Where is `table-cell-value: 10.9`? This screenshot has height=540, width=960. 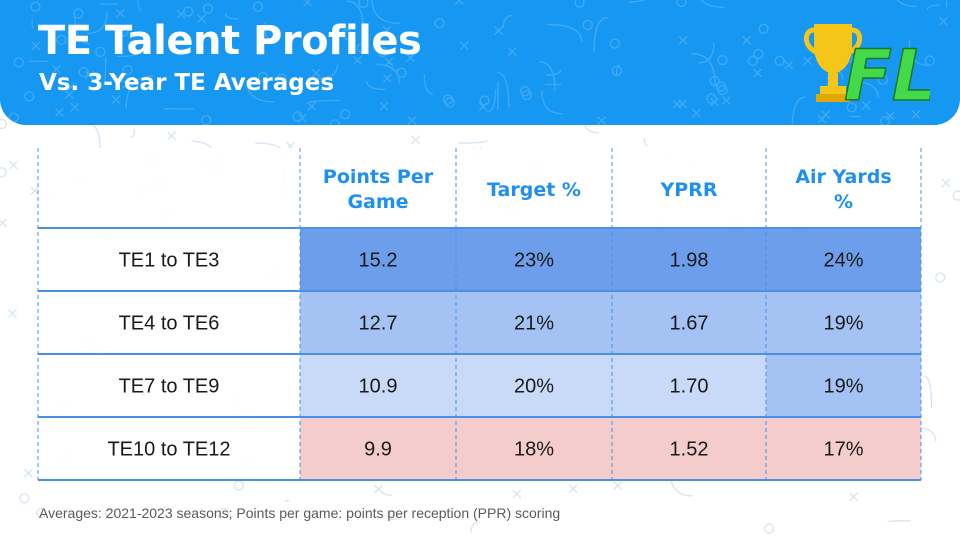
table-cell-value: 10.9 is located at coordinates (378, 387).